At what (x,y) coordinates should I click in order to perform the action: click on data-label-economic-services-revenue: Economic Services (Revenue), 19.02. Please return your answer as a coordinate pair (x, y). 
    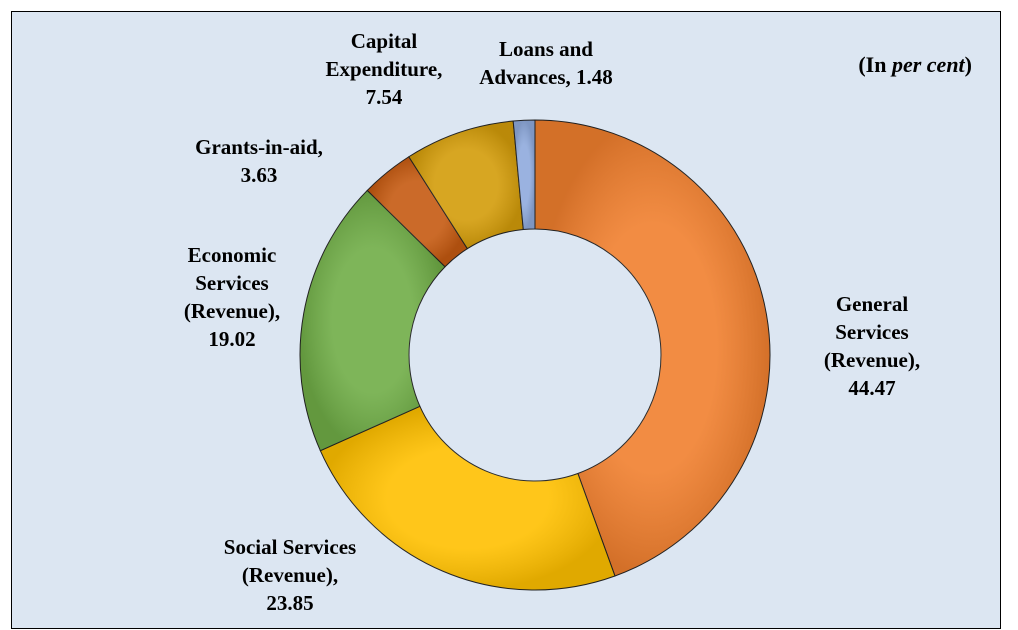
    Looking at the image, I should click on (232, 297).